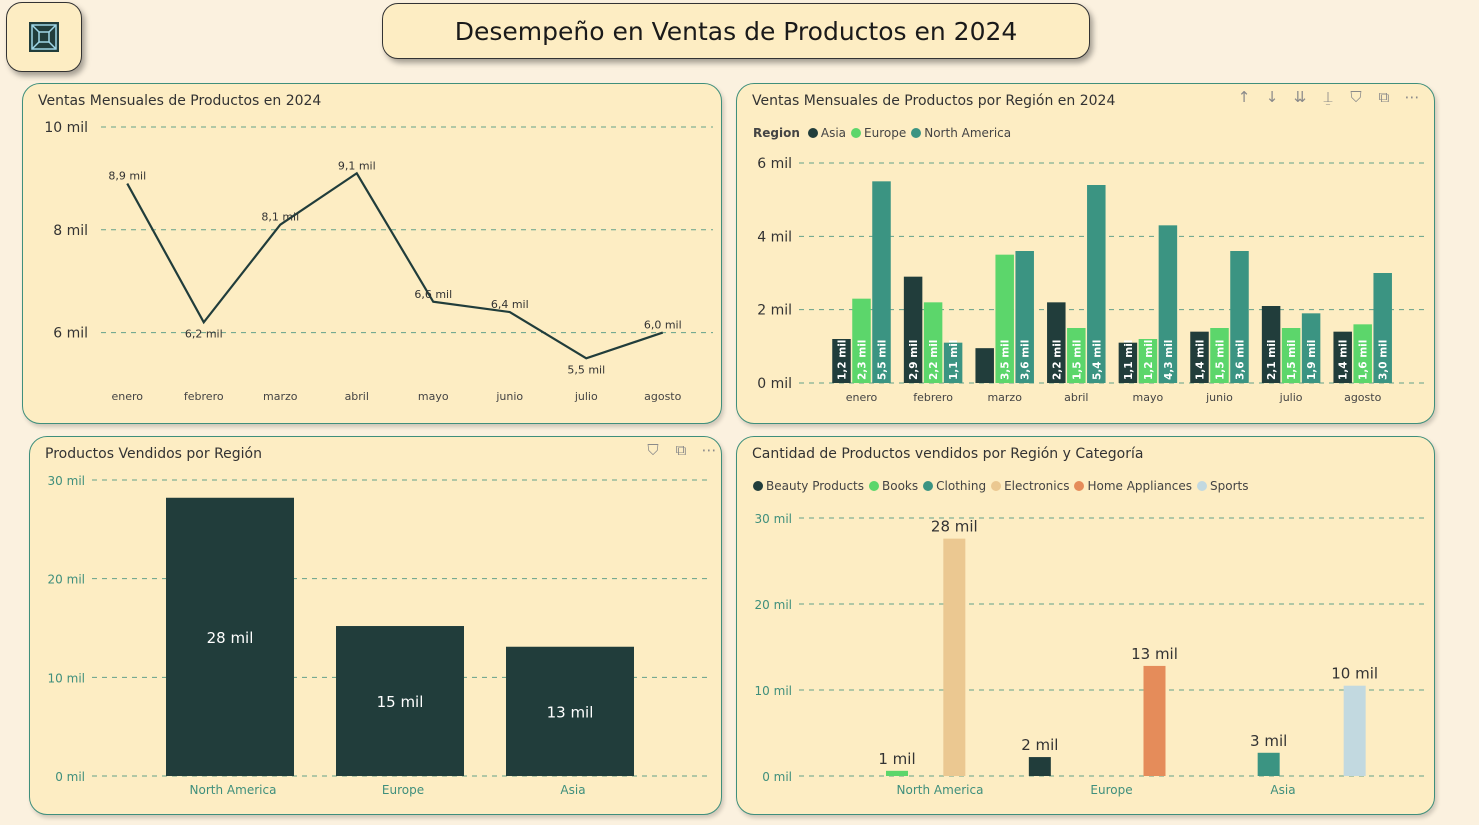  What do you see at coordinates (1148, 397) in the screenshot?
I see `x-tick-label: mayo` at bounding box center [1148, 397].